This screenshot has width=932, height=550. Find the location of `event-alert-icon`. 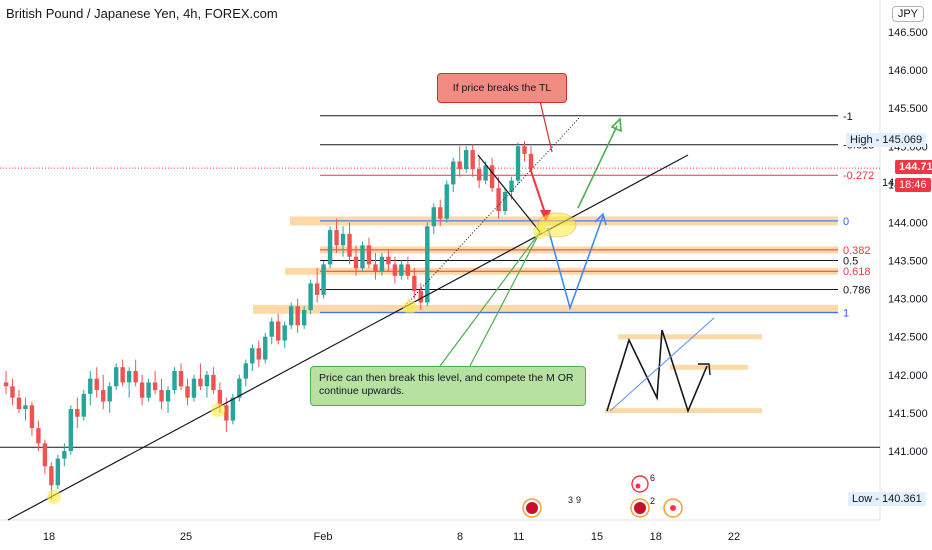

event-alert-icon is located at coordinates (638, 486).